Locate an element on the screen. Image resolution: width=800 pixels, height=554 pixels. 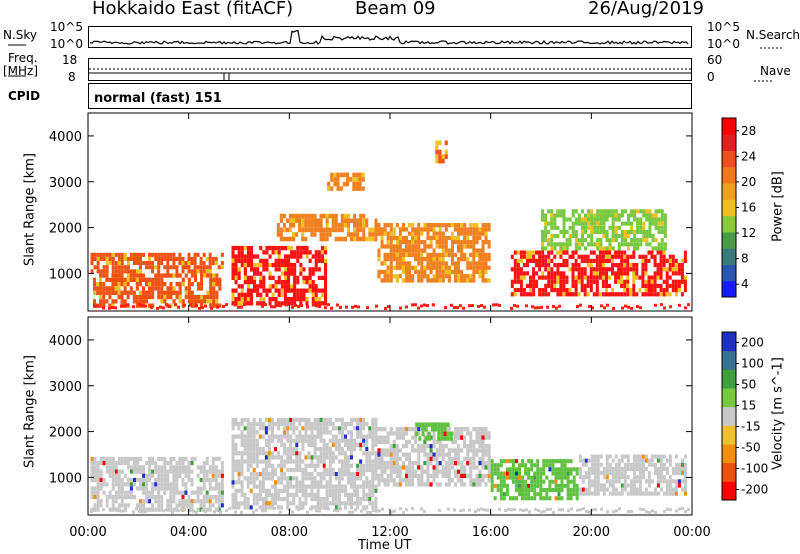
colorbar-segment is located at coordinates (729, 240).